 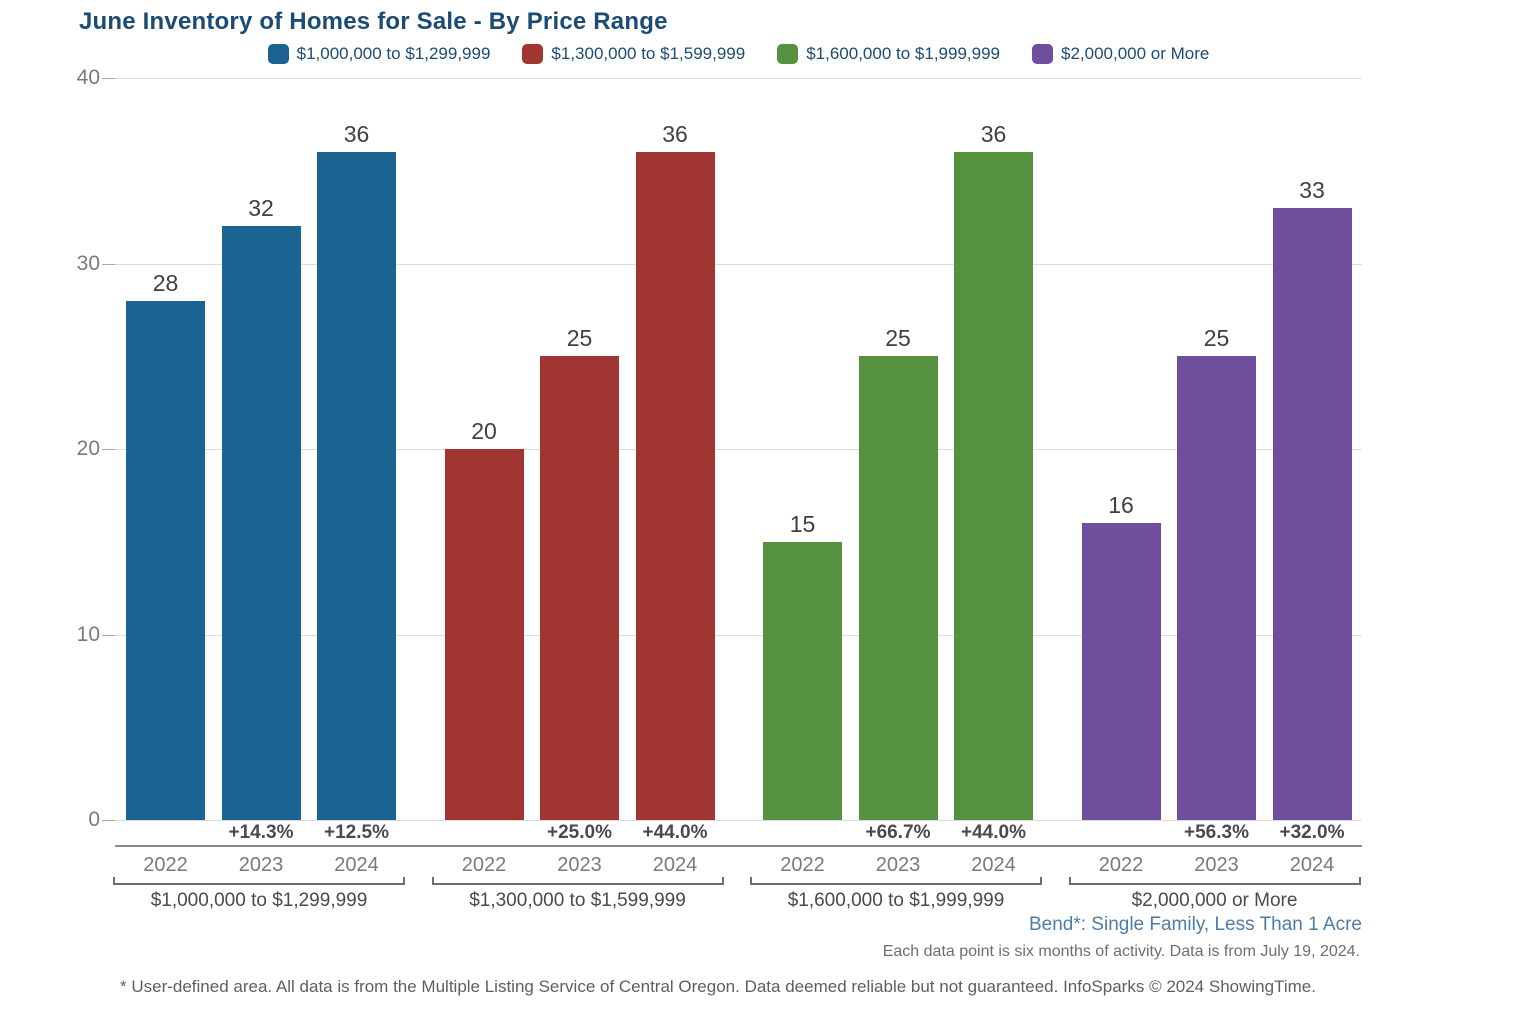 I want to click on legend-item-3: $1,600,000 to $1,999,999, so click(x=888, y=54).